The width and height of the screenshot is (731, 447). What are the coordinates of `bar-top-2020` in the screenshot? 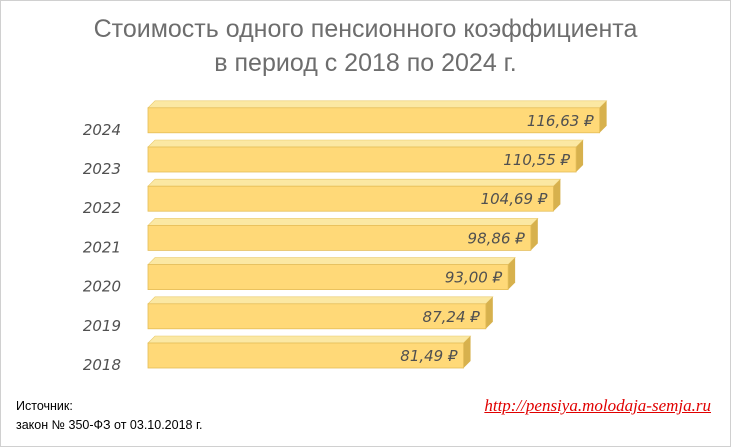 It's located at (331, 261).